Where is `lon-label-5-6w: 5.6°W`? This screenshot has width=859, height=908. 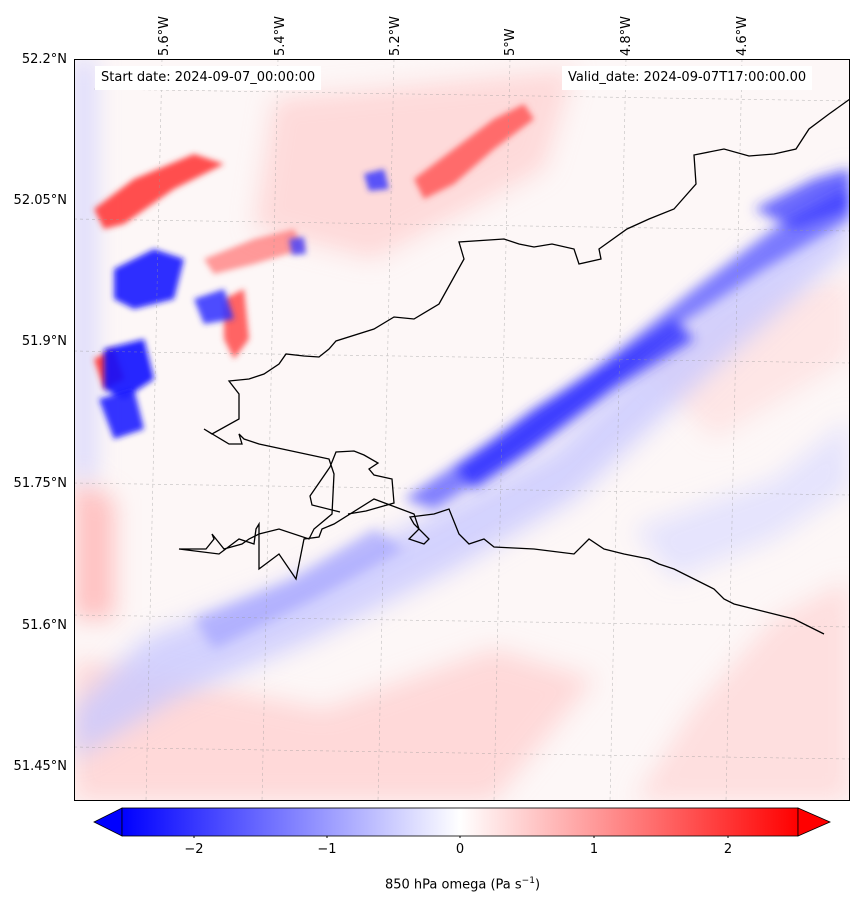 lon-label-5-6w: 5.6°W is located at coordinates (164, 35).